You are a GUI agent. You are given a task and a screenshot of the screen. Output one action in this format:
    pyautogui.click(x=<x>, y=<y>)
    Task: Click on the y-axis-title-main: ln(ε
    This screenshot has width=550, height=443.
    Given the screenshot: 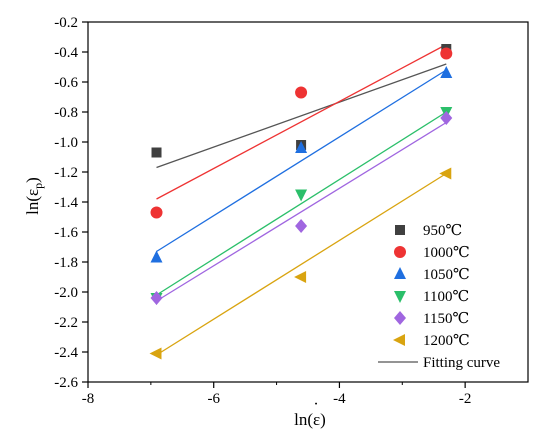 What is the action you would take?
    pyautogui.click(x=32, y=202)
    